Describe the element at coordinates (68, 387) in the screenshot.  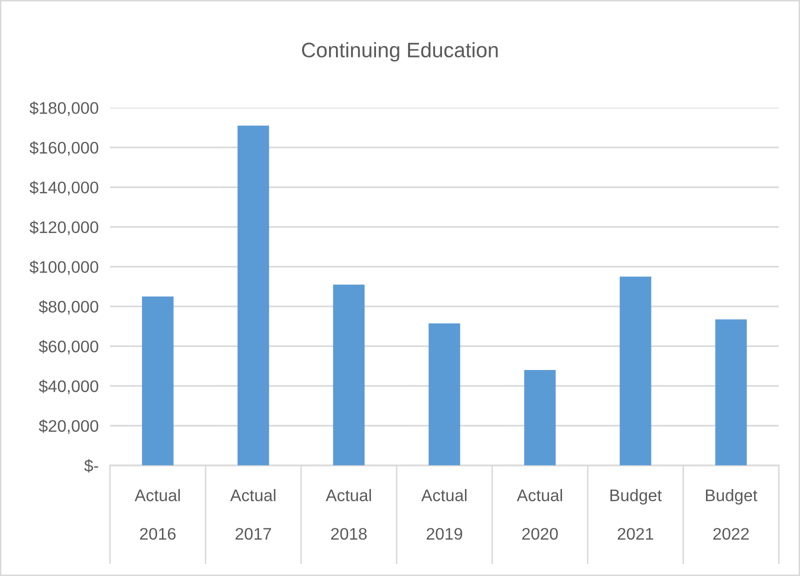
I see `y-tick-label: $40,000` at that location.